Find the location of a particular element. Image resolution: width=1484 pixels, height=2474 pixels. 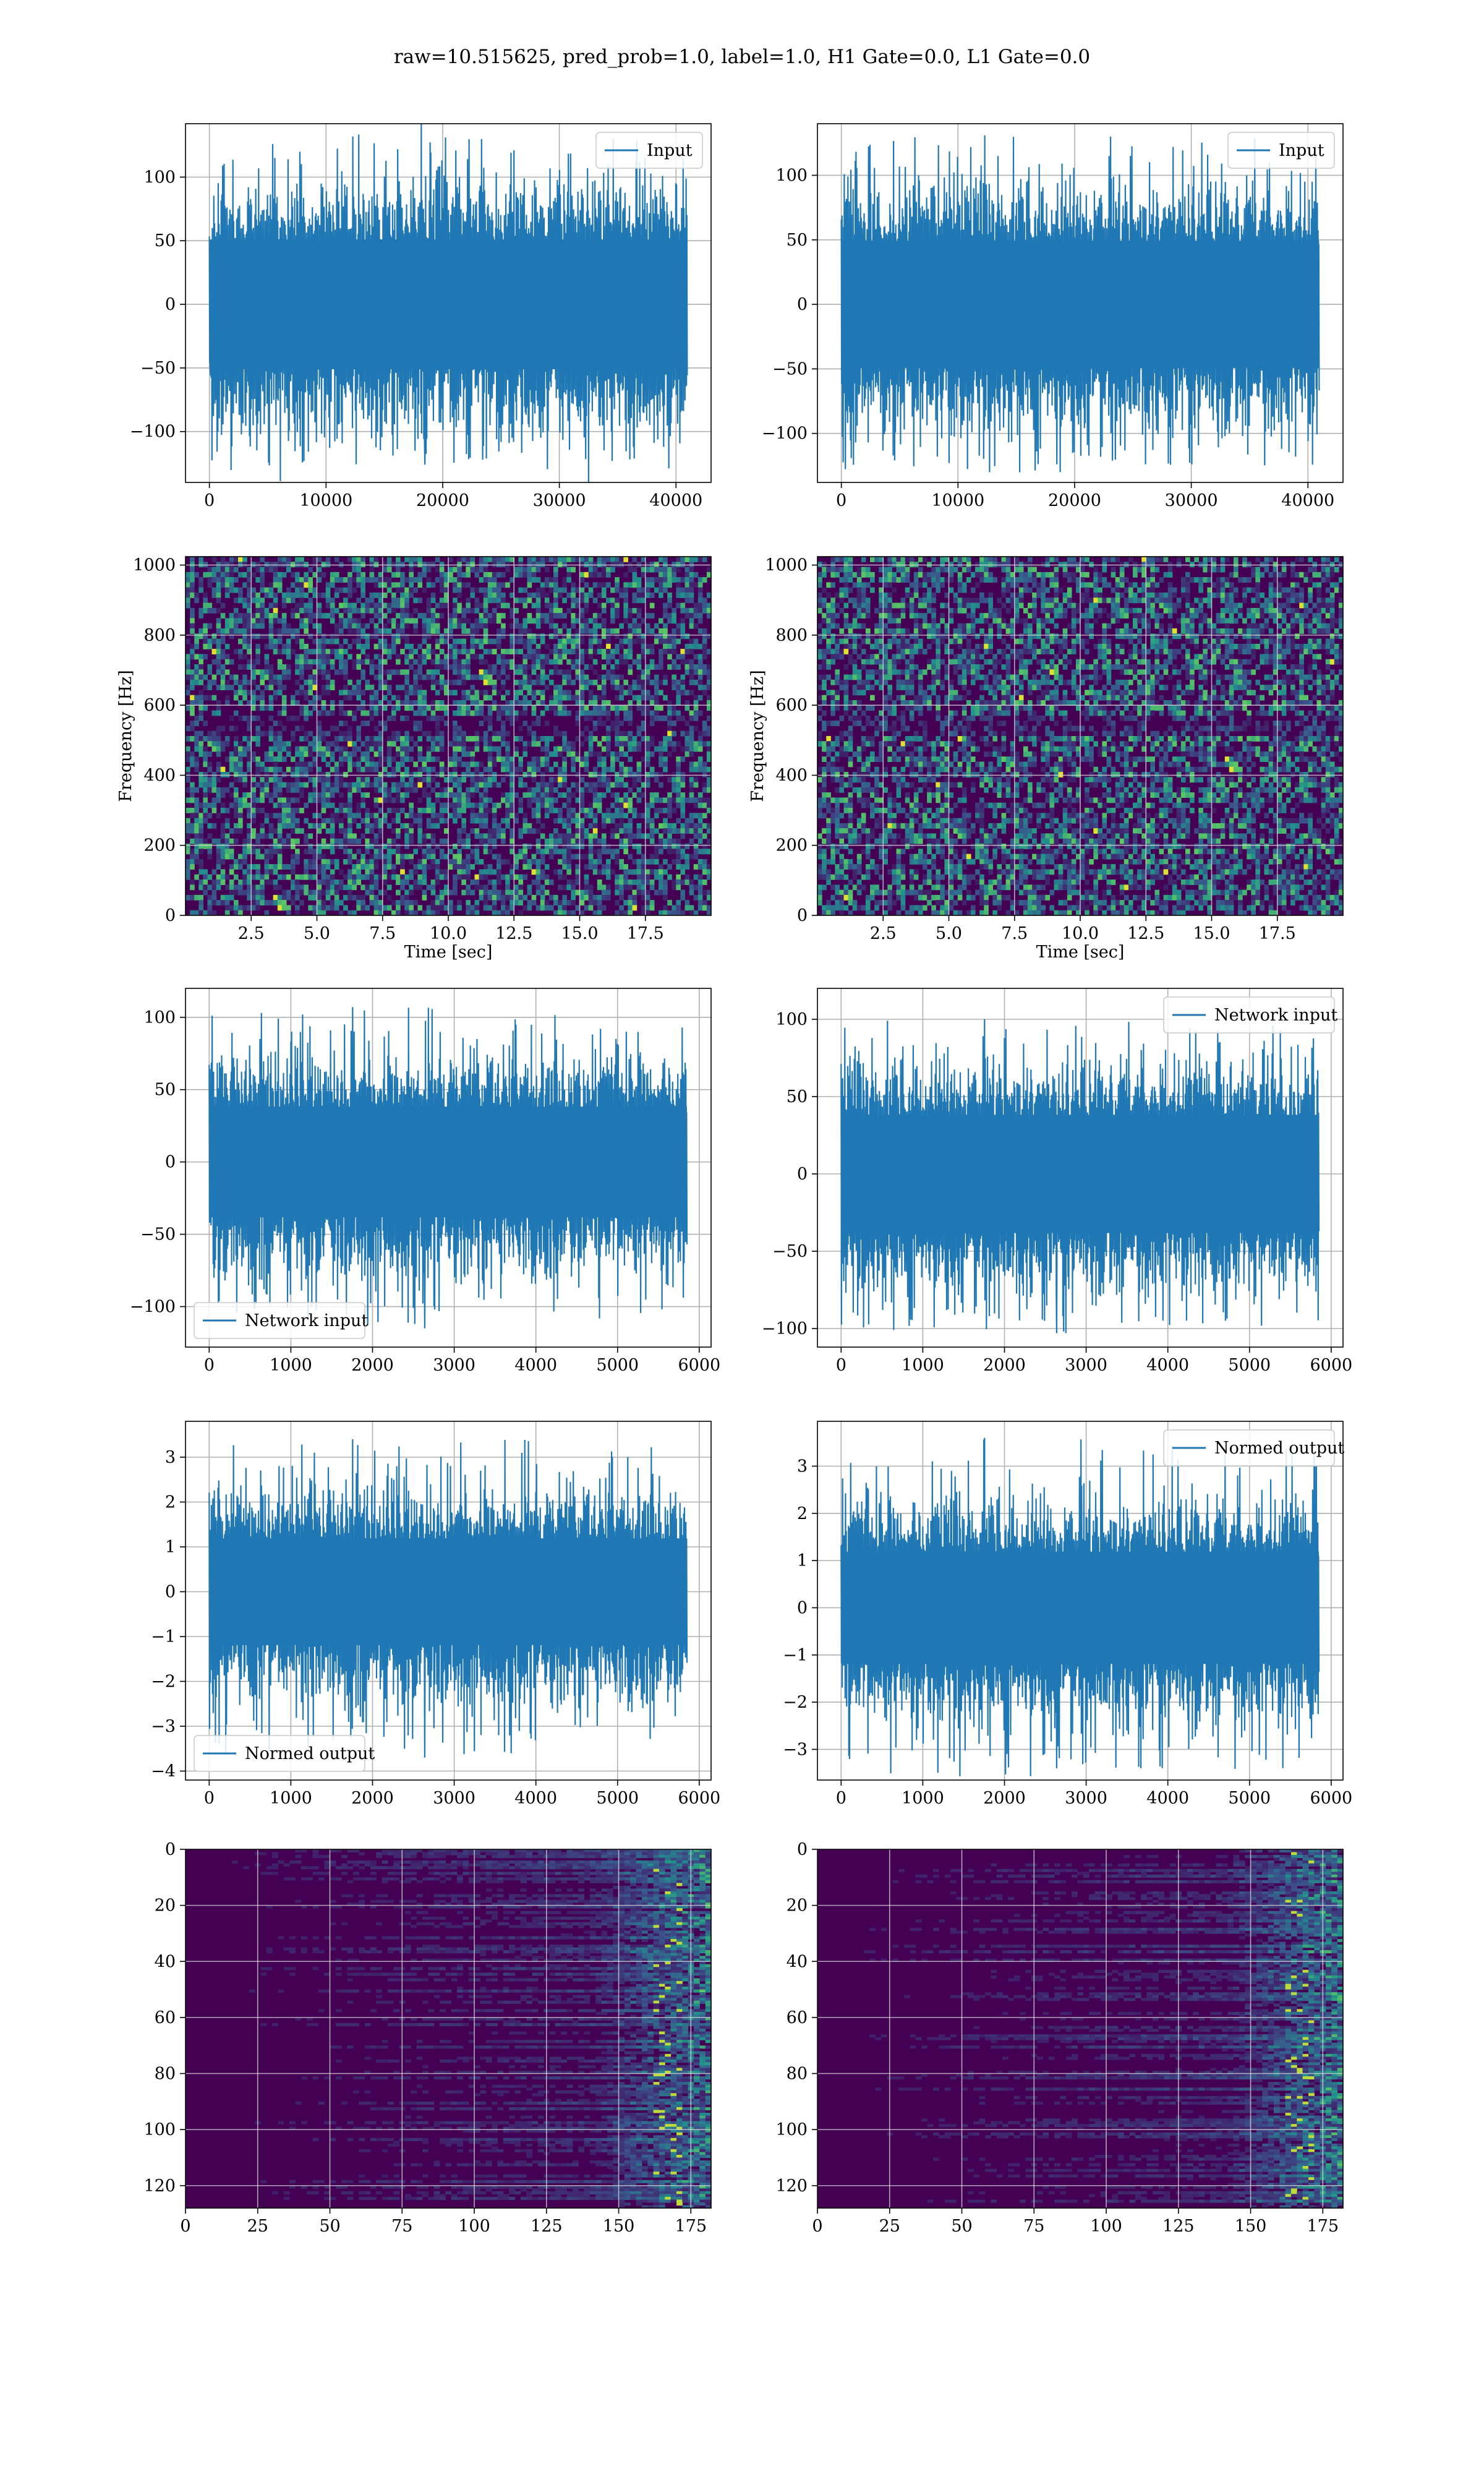

legend: Network input is located at coordinates (281, 1320).